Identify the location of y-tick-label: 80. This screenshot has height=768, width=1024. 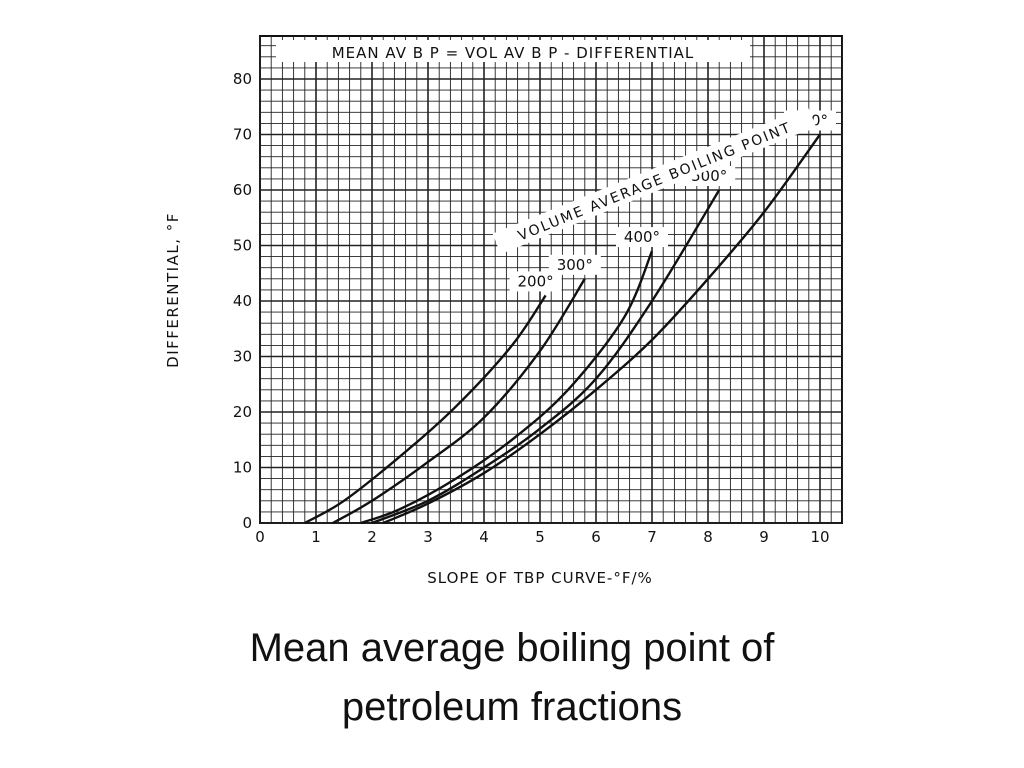
(242, 79).